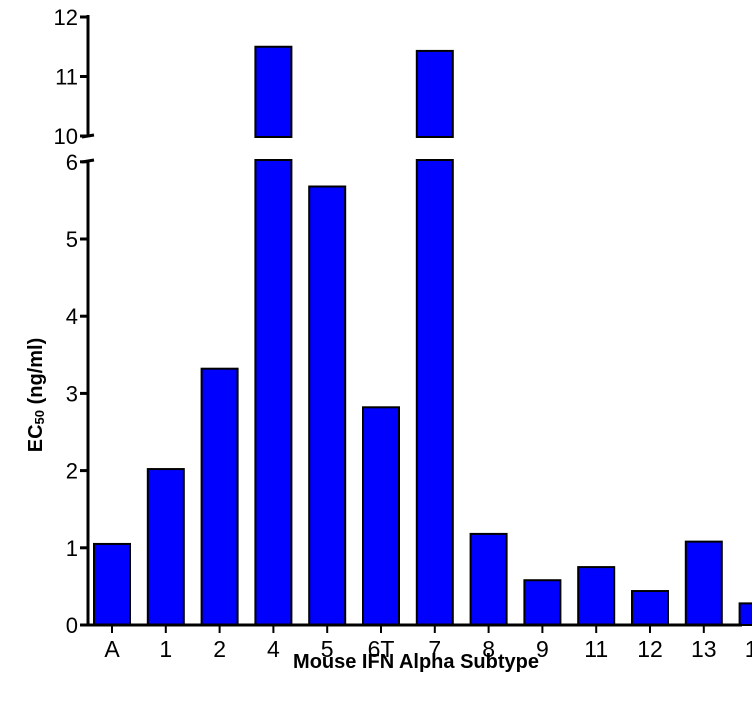 The width and height of the screenshot is (752, 710). What do you see at coordinates (72, 162) in the screenshot?
I see `y-tick-label-6: 6` at bounding box center [72, 162].